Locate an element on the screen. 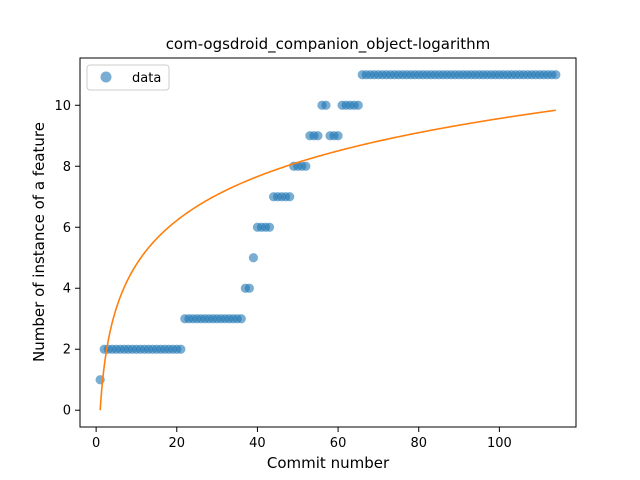 The width and height of the screenshot is (640, 480). legend-box is located at coordinates (128, 77).